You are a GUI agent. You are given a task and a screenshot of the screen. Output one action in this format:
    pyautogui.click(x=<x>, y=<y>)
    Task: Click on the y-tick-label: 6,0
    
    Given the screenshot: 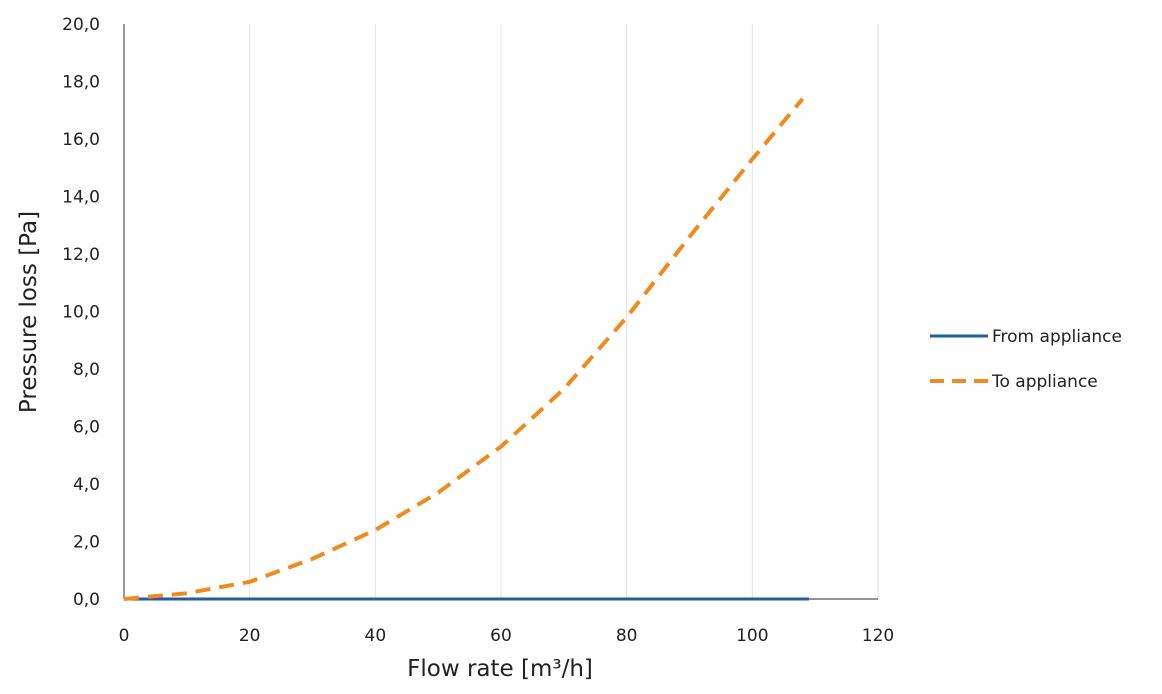 What is the action you would take?
    pyautogui.click(x=86, y=428)
    